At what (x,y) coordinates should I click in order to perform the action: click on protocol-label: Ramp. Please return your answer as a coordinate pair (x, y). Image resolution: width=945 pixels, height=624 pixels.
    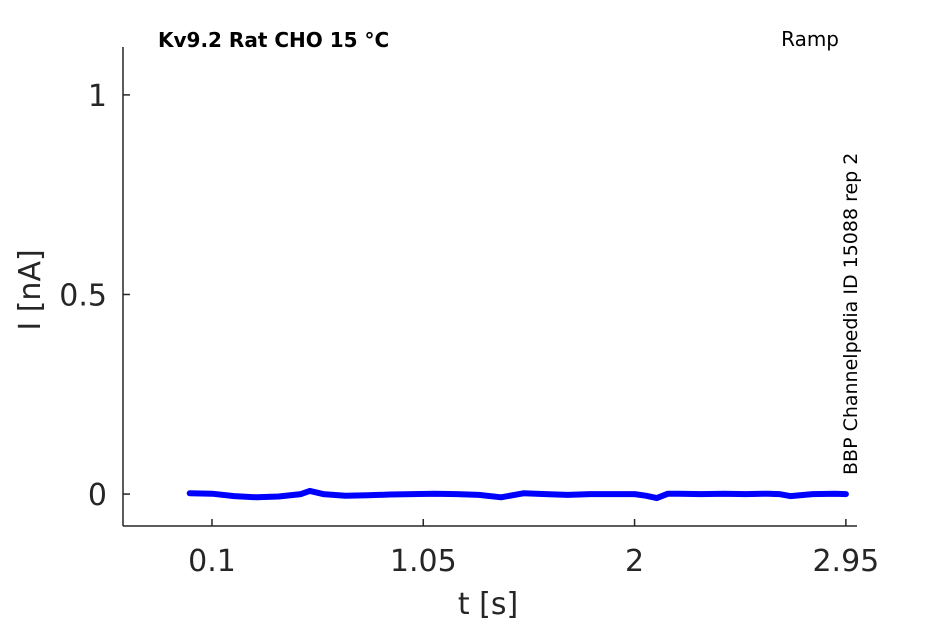
    Looking at the image, I should click on (810, 39).